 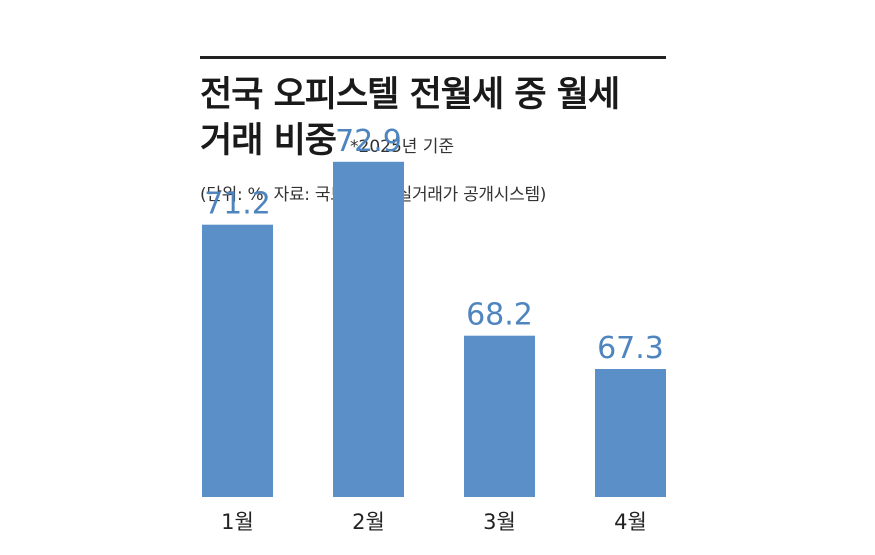 What do you see at coordinates (402, 147) in the screenshot?
I see `year-note: *2025년 기준` at bounding box center [402, 147].